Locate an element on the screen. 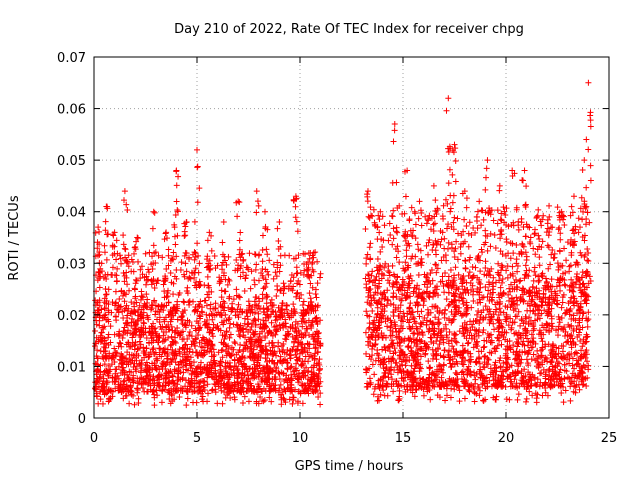 The image size is (640, 480). y-tick-label: 0.07 is located at coordinates (71, 58).